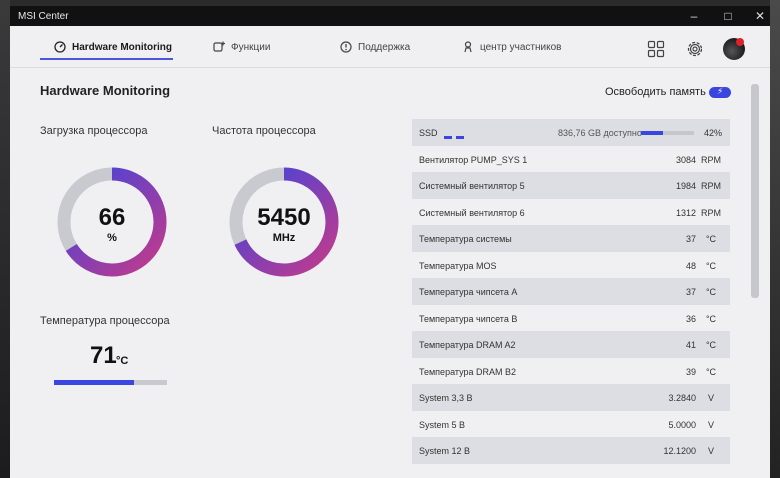 The width and height of the screenshot is (780, 478). What do you see at coordinates (94, 382) in the screenshot?
I see `cpu-temp-bar-fill` at bounding box center [94, 382].